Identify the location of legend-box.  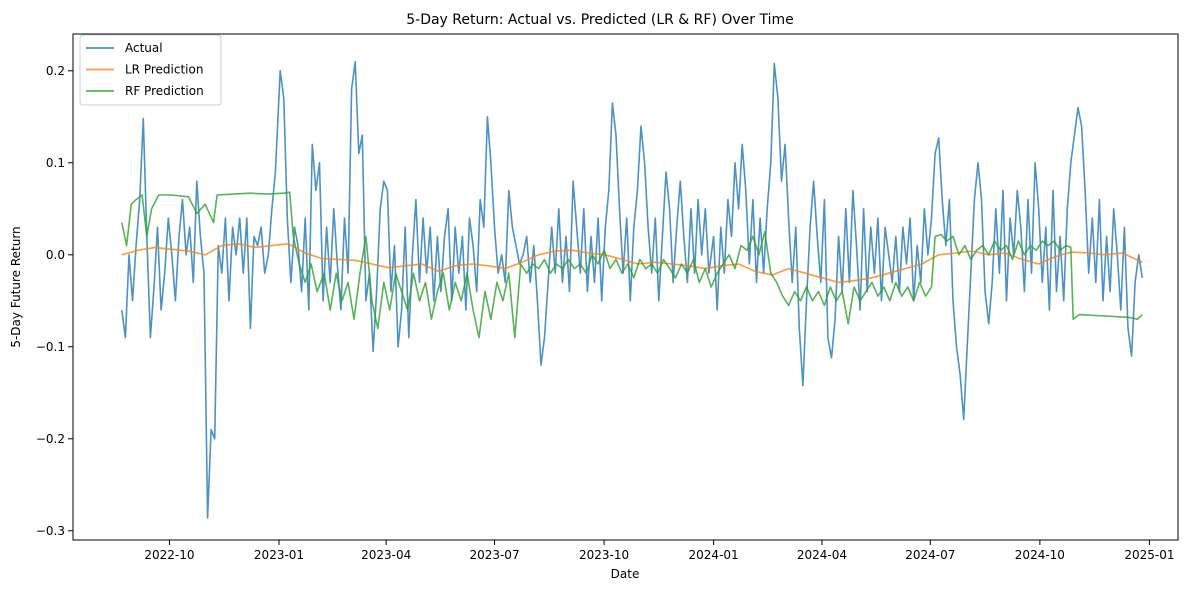
(150, 70).